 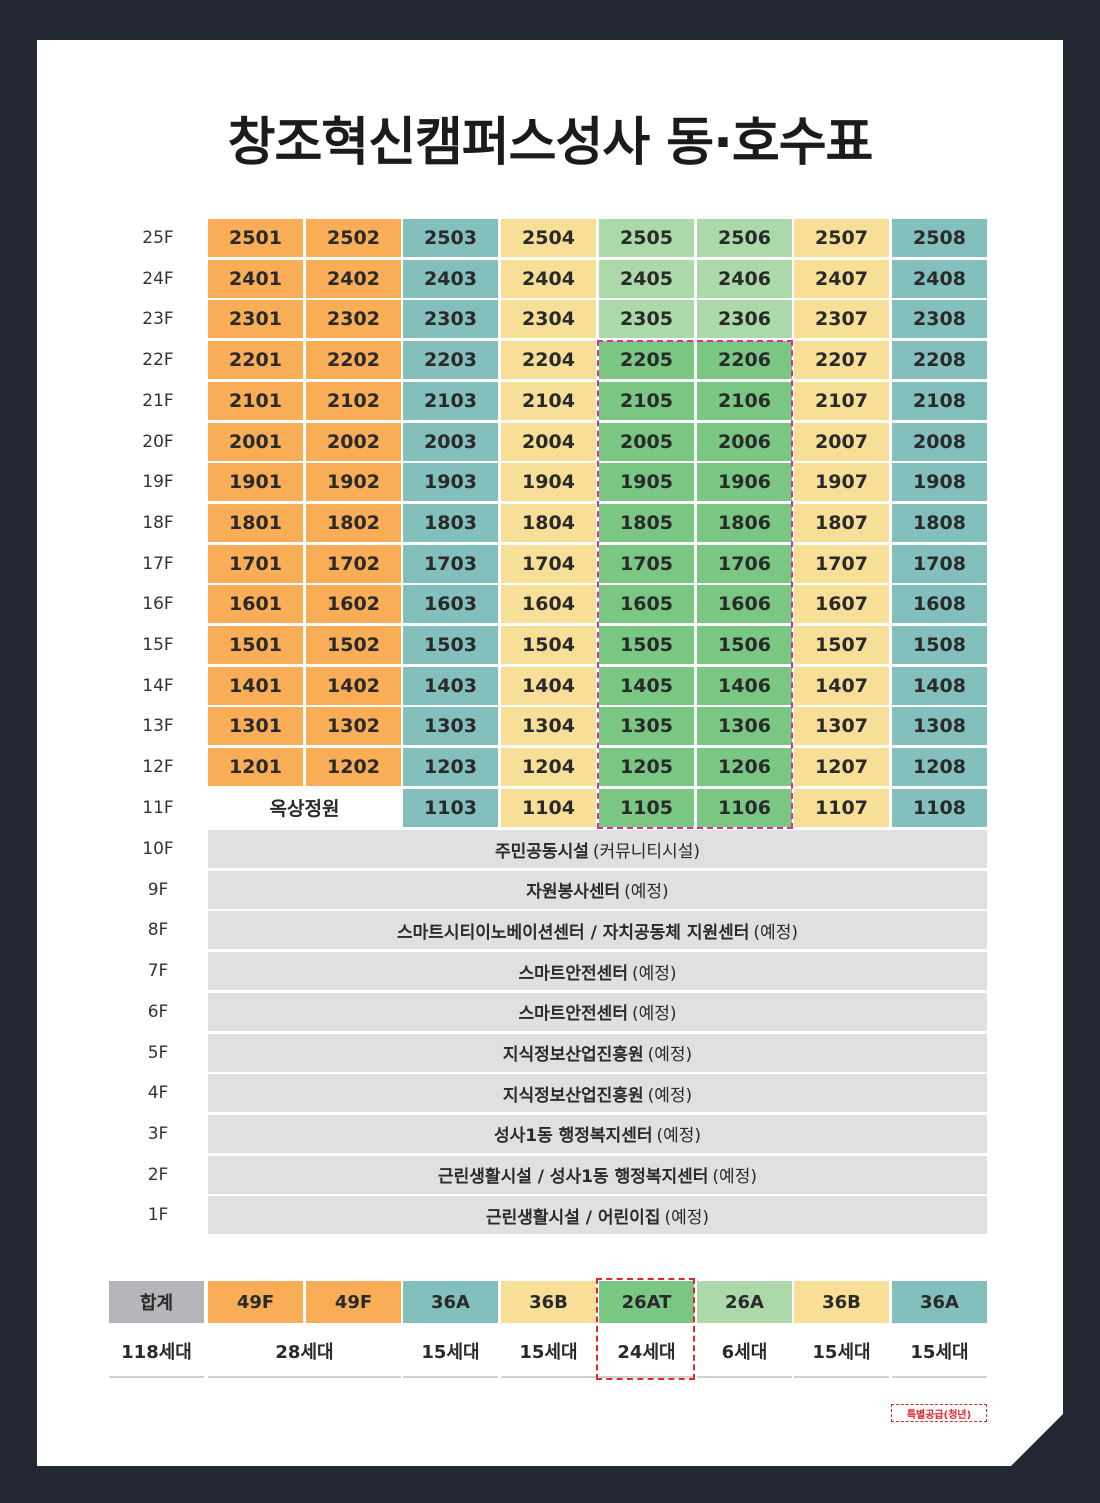 What do you see at coordinates (841, 441) in the screenshot?
I see `unit-cell: 2007` at bounding box center [841, 441].